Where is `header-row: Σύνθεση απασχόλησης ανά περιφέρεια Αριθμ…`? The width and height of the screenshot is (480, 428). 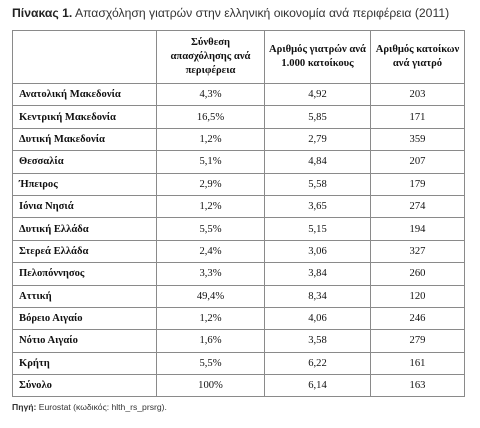
header-row: Σύνθεση απασχόλησης ανά περιφέρεια Αριθμ… is located at coordinates (238, 57).